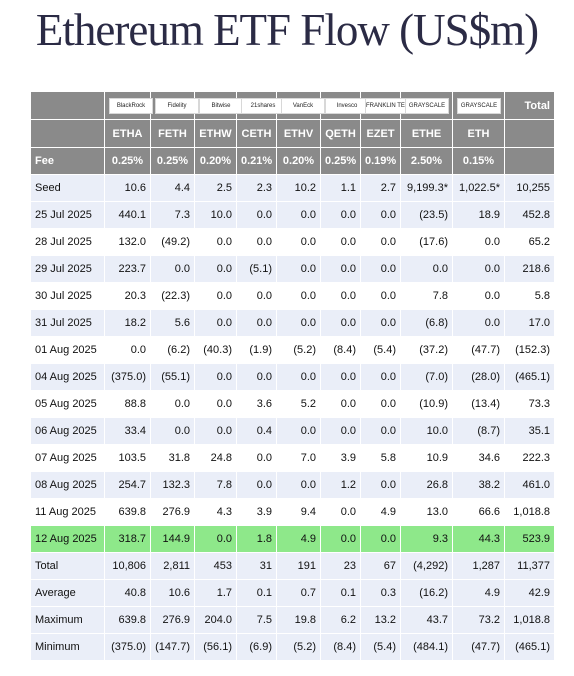 The image size is (574, 676). I want to click on vaneck-logo: VanEck, so click(303, 105).